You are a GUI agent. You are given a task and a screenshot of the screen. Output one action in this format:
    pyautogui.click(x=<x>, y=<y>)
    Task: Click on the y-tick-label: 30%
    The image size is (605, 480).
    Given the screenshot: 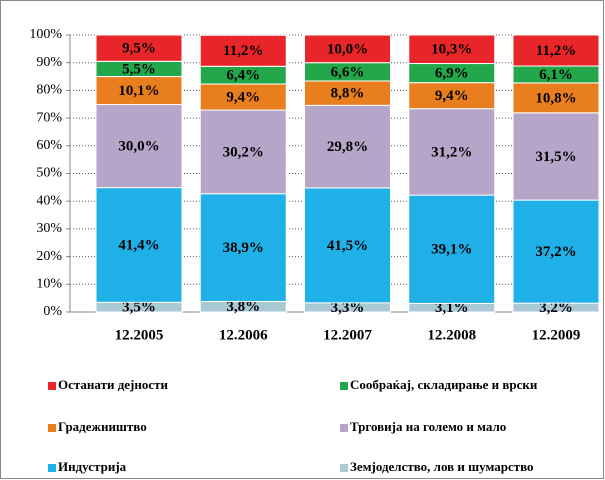 What is the action you would take?
    pyautogui.click(x=49, y=228)
    